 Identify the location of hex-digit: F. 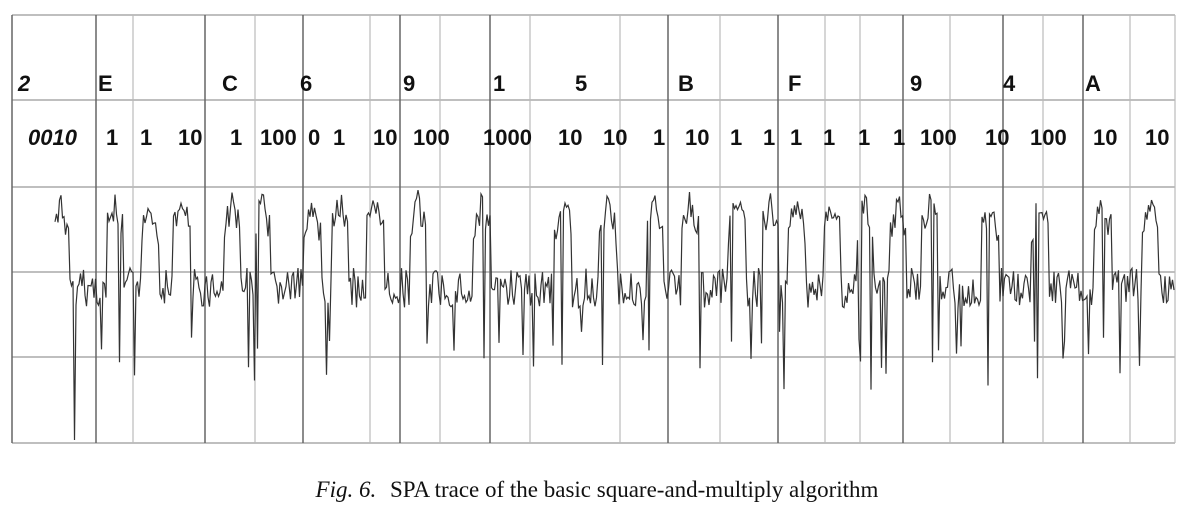
(794, 83).